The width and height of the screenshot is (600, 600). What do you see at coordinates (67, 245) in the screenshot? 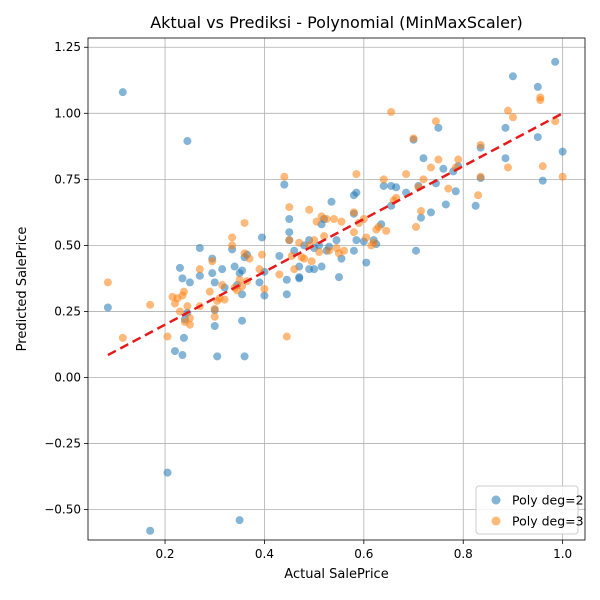
I see `y-tick-label: 0.50` at bounding box center [67, 245].